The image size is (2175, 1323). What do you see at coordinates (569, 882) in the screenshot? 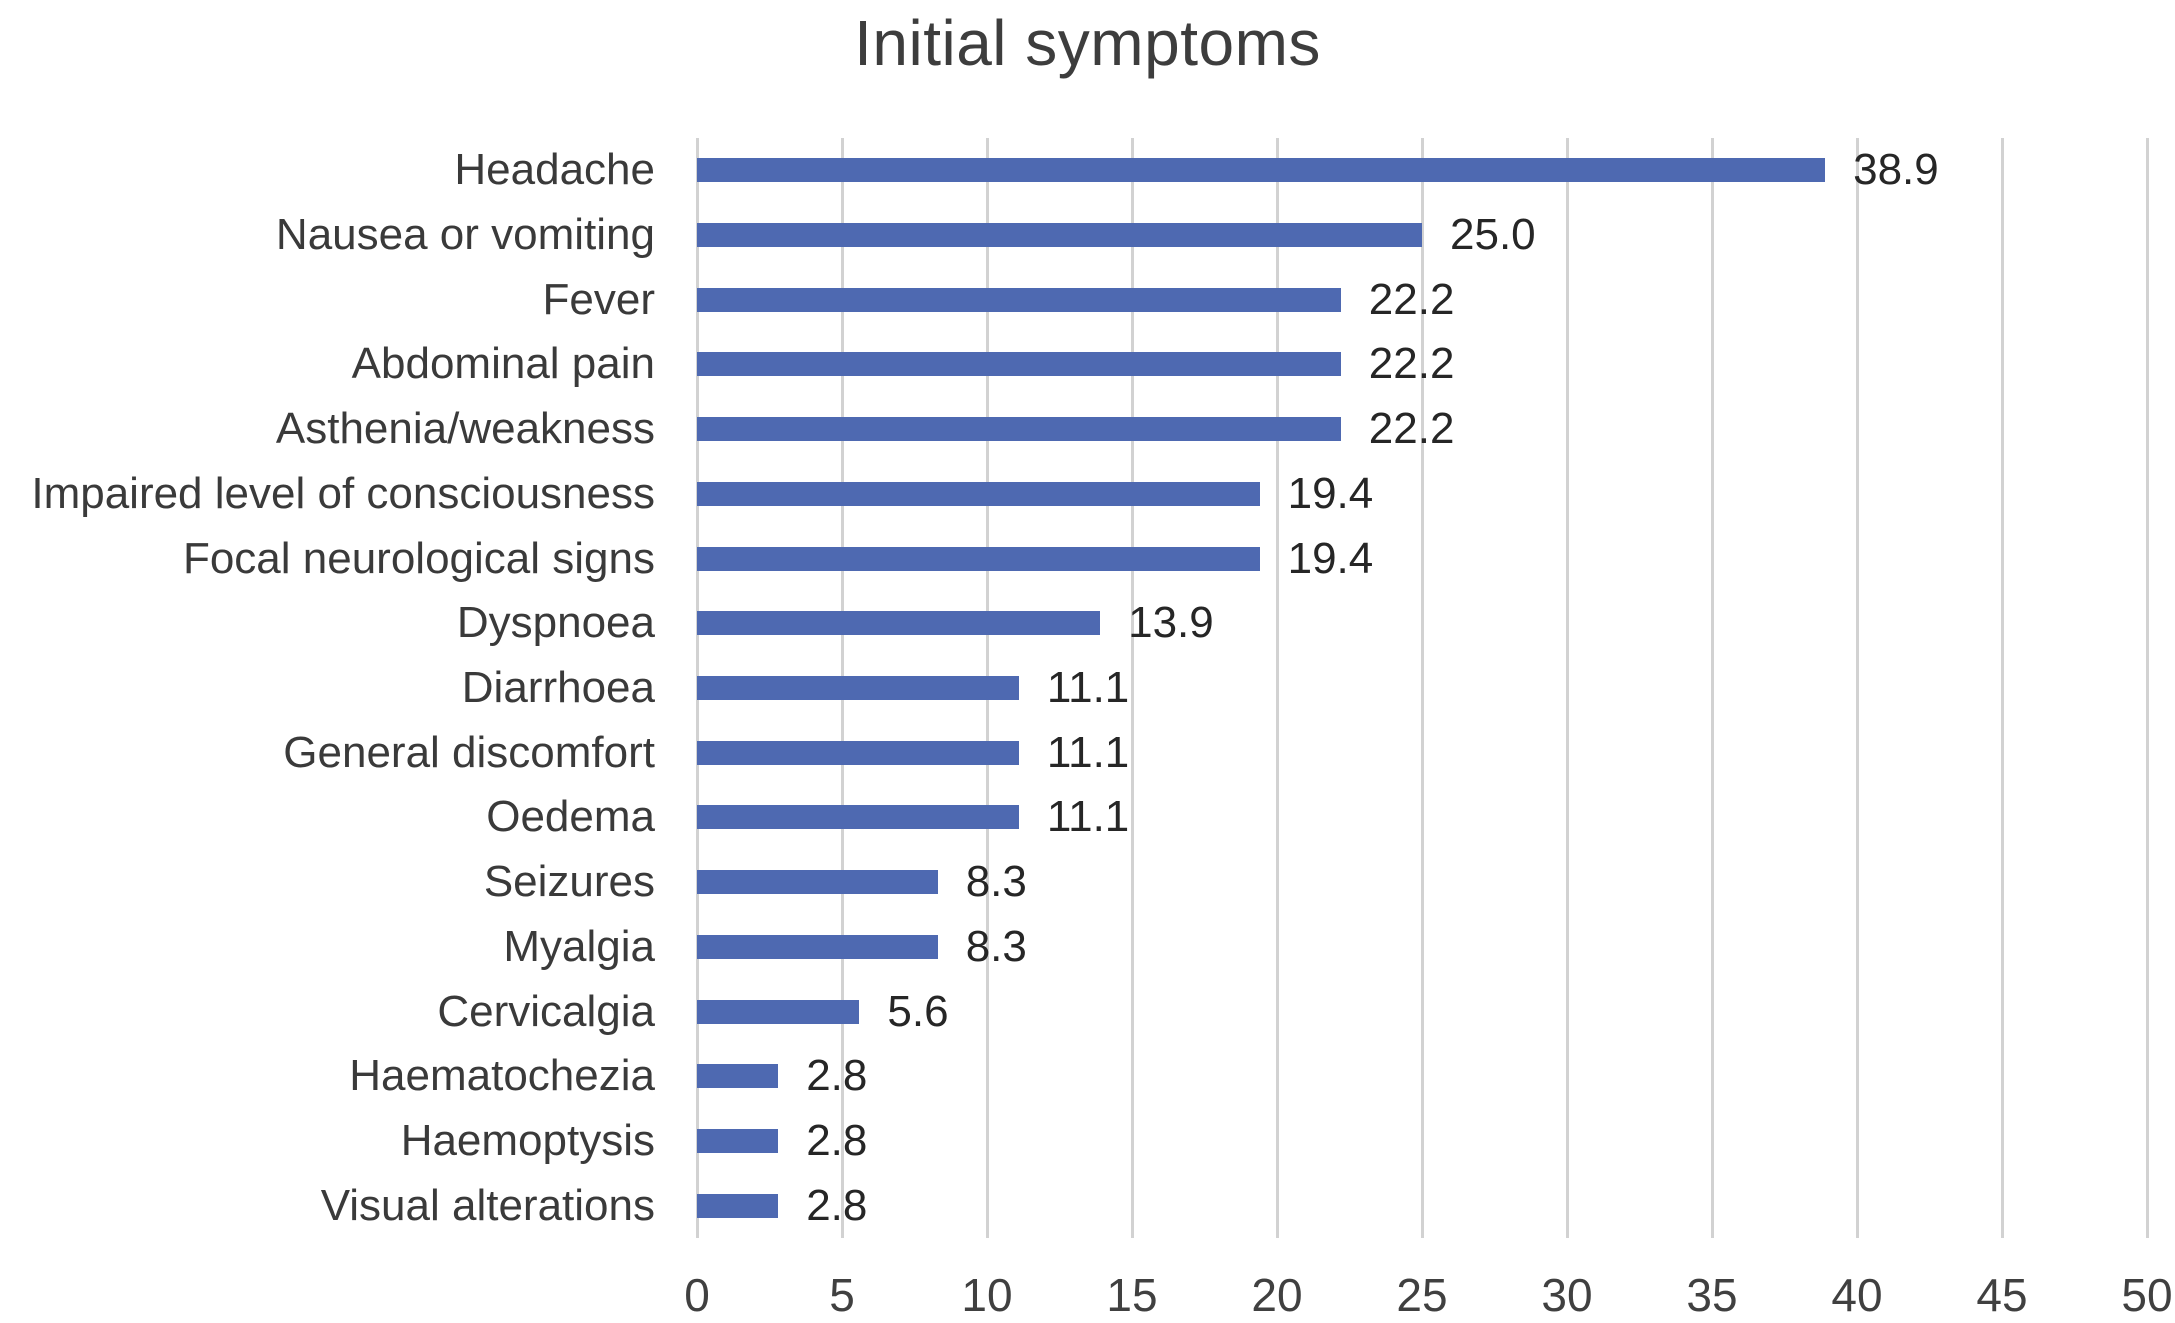
I see `category-label: Seizures` at bounding box center [569, 882].